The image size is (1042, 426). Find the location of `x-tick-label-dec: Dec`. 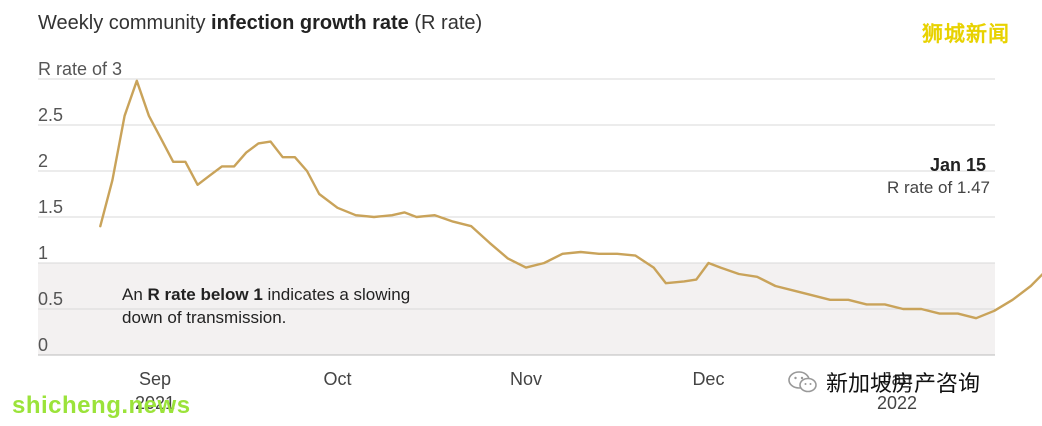

x-tick-label-dec: Dec is located at coordinates (708, 379).